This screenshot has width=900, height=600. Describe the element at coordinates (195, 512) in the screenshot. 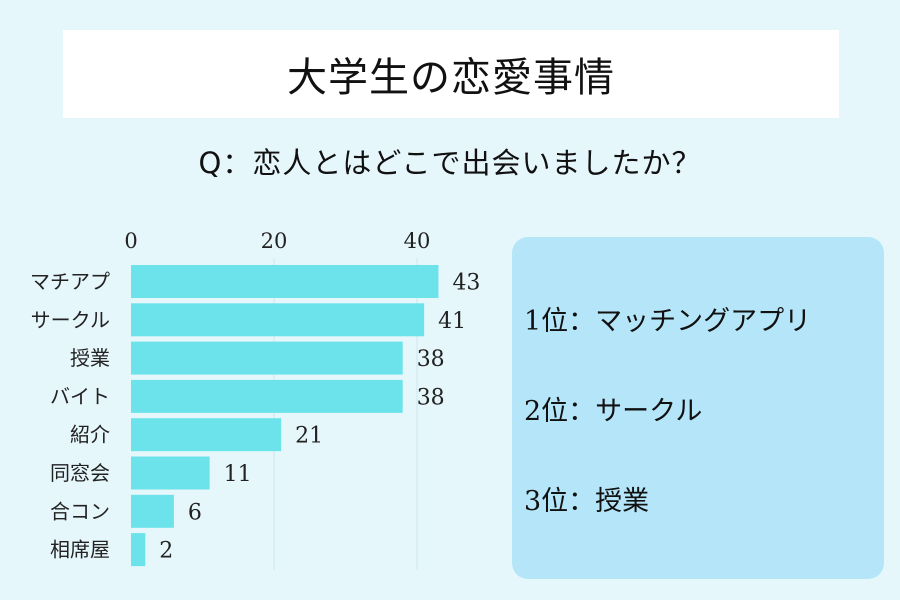

I see `value-label: 6` at that location.